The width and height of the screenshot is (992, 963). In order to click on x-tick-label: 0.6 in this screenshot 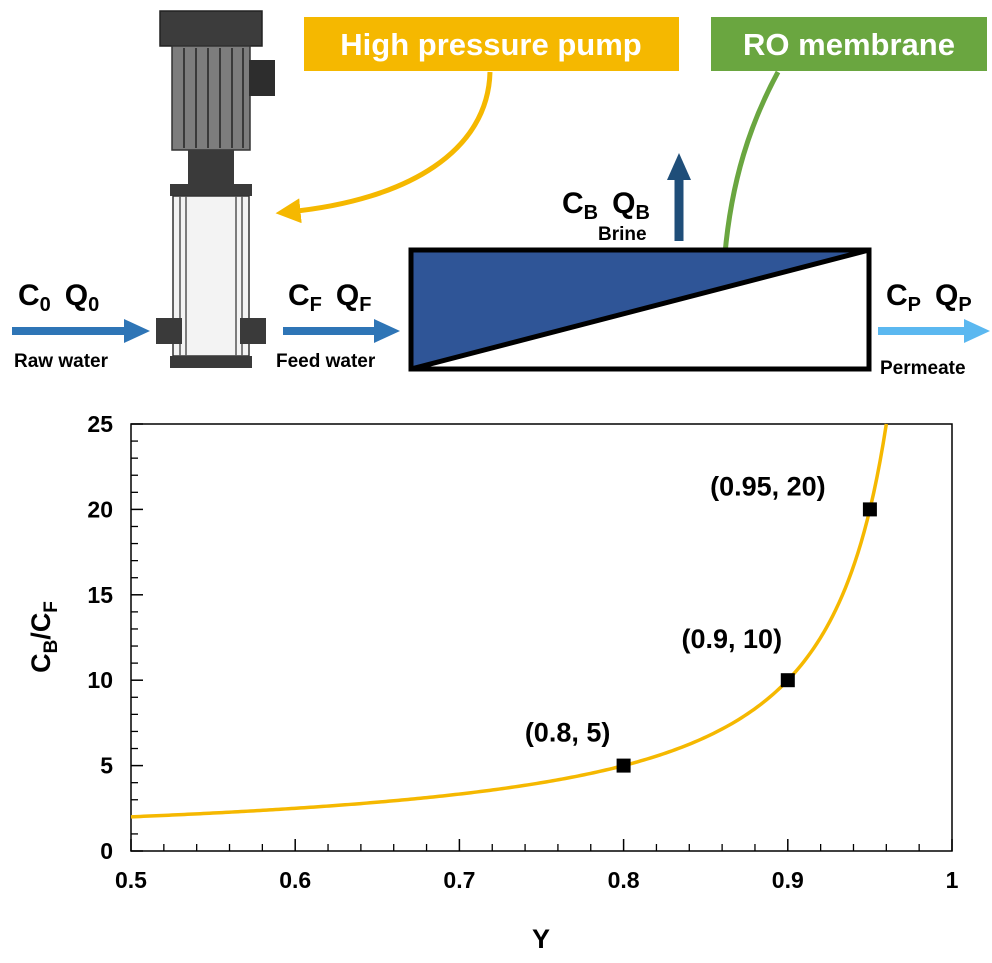, I will do `click(295, 880)`.